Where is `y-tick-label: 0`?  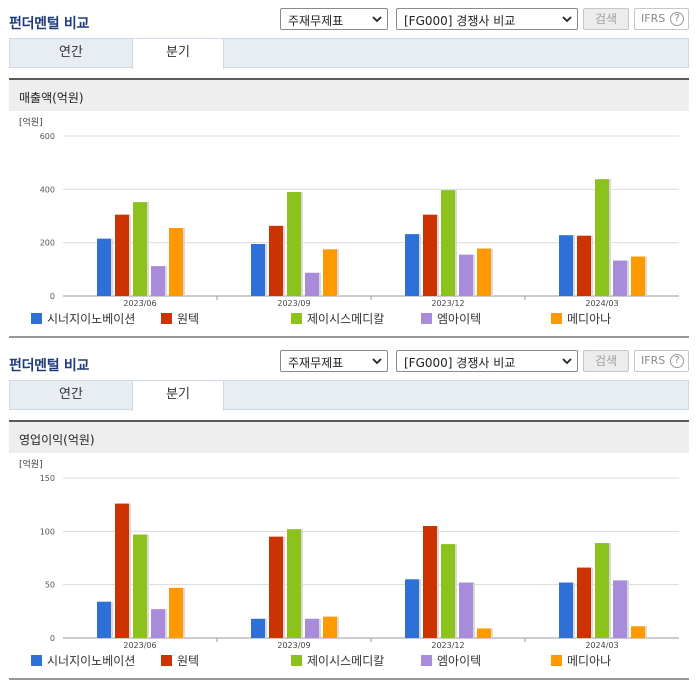
y-tick-label: 0 is located at coordinates (52, 296).